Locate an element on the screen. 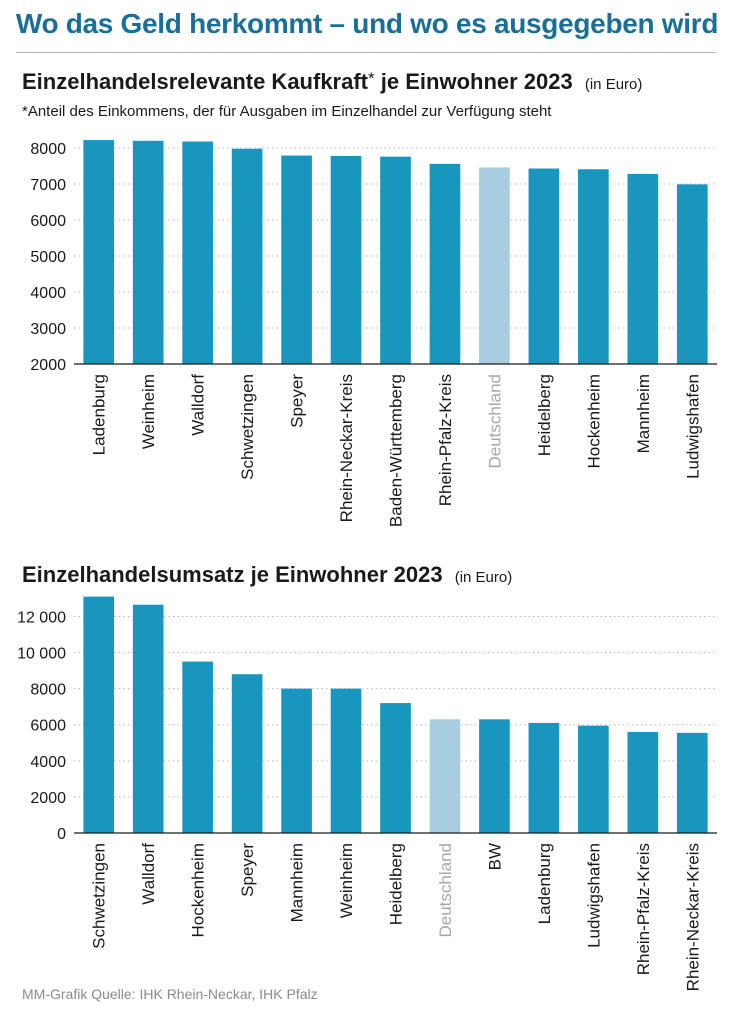  chart1-category-label: Schwetzingen is located at coordinates (247, 427).